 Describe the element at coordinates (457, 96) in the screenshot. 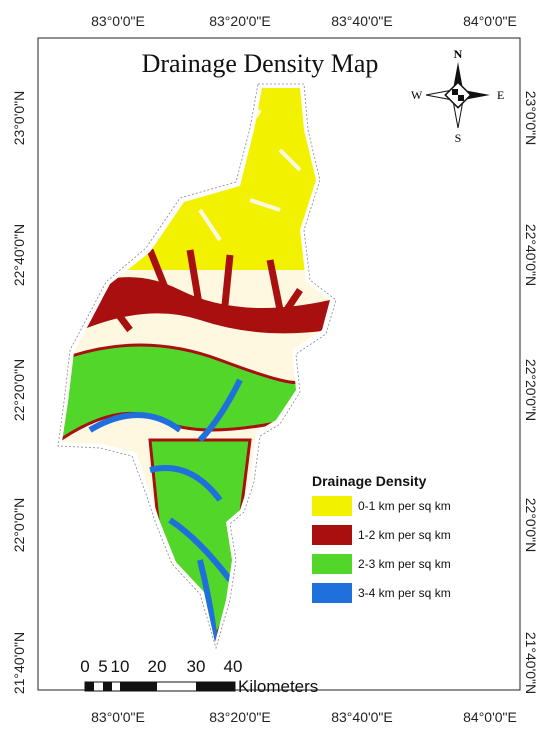

I see `compass: N S E W` at that location.